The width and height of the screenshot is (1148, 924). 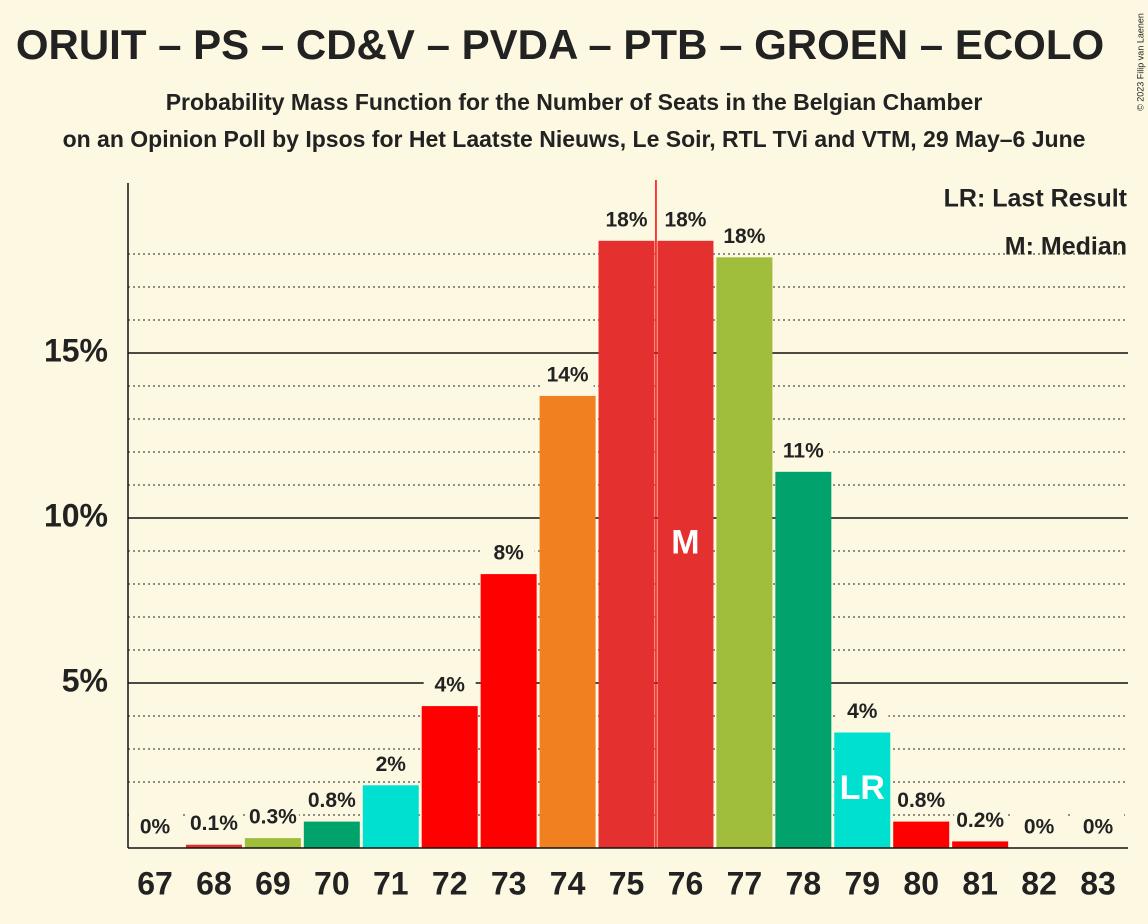 What do you see at coordinates (450, 883) in the screenshot?
I see `x-tick-label: 72` at bounding box center [450, 883].